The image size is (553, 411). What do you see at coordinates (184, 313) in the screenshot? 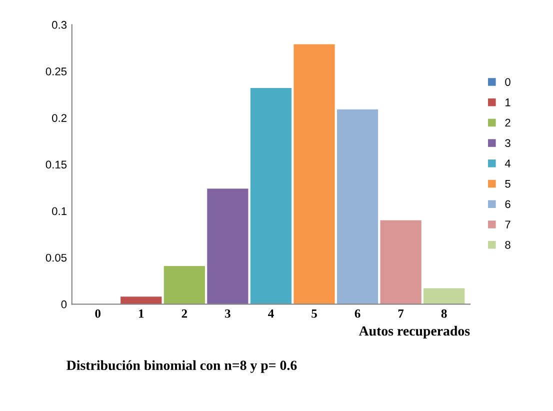
I see `x-tick-label: 2` at bounding box center [184, 313].